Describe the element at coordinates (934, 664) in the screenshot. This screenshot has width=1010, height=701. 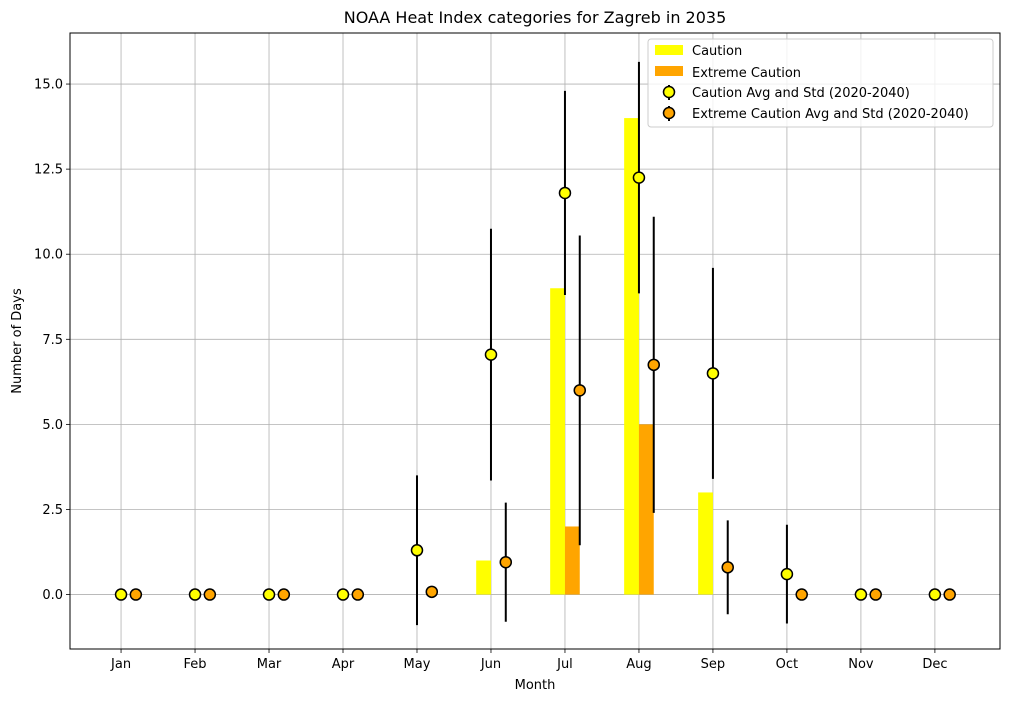
I see `x-tick-label: Dec` at that location.